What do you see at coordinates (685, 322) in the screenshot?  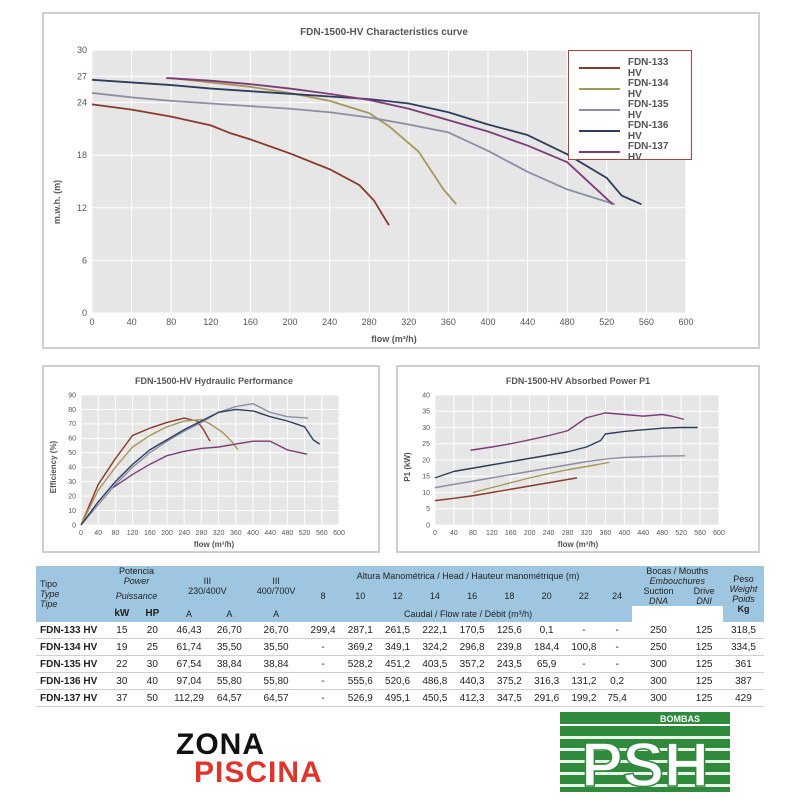 I see `x-tick-label: 600` at bounding box center [685, 322].